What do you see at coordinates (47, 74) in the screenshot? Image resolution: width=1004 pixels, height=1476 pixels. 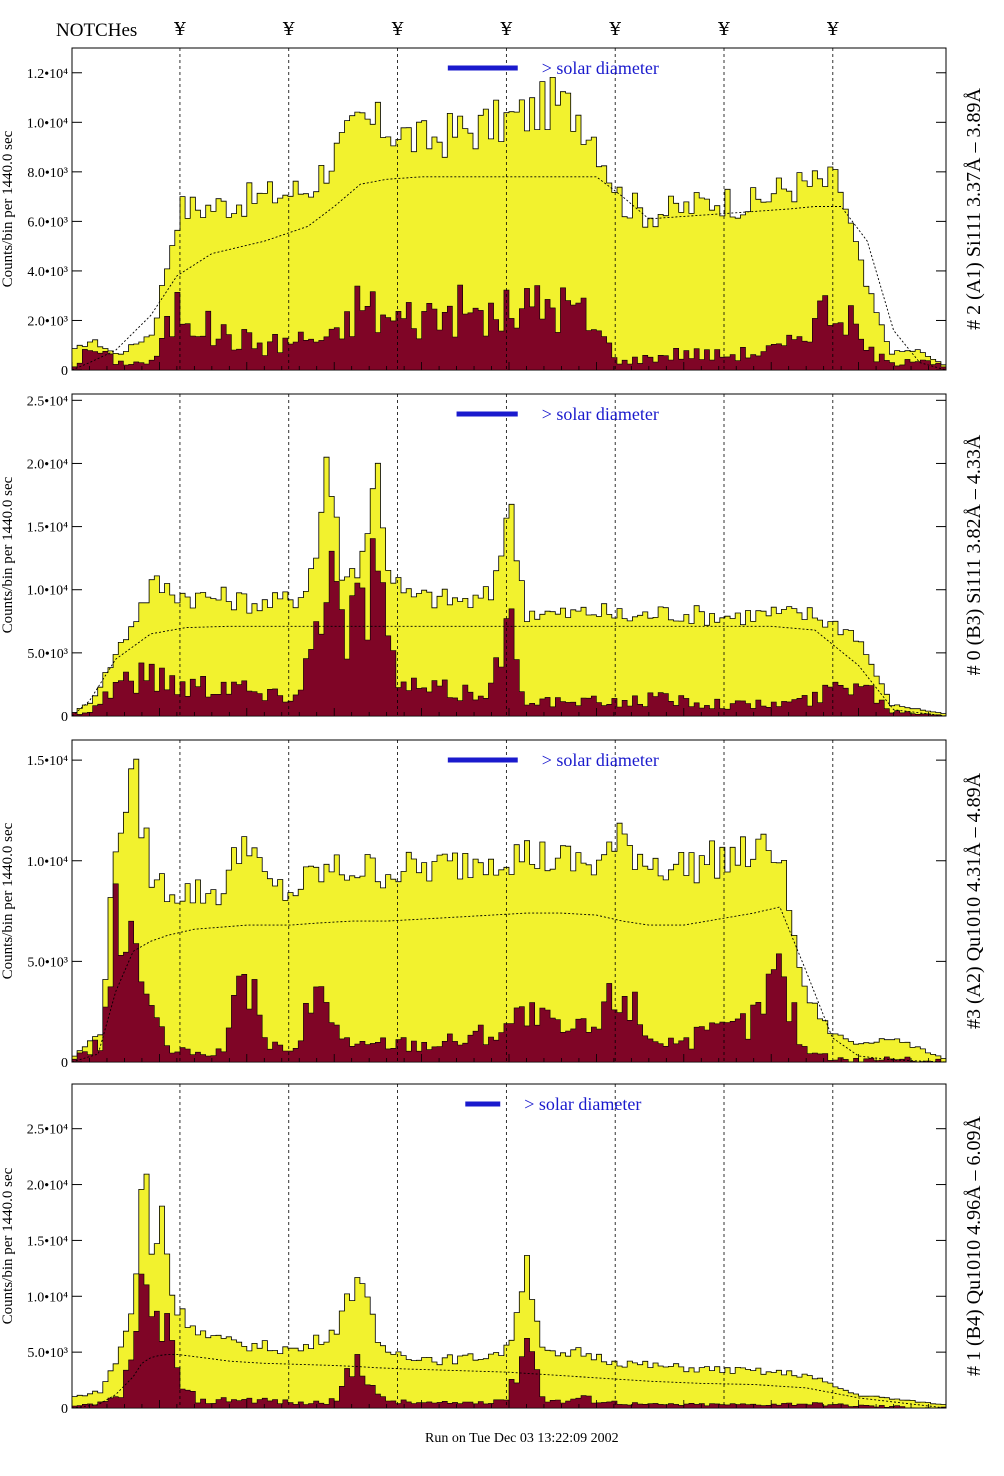 I see `y-tick-label: 1.2•10⁴` at bounding box center [47, 74].